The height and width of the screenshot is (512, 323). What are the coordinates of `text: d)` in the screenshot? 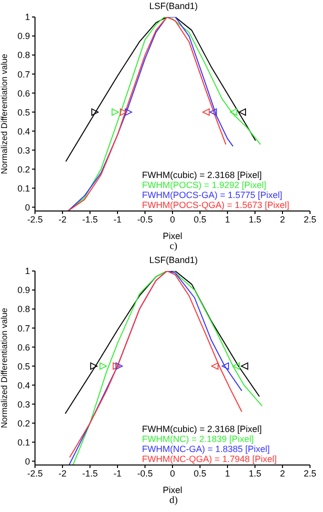 It's located at (173, 501).